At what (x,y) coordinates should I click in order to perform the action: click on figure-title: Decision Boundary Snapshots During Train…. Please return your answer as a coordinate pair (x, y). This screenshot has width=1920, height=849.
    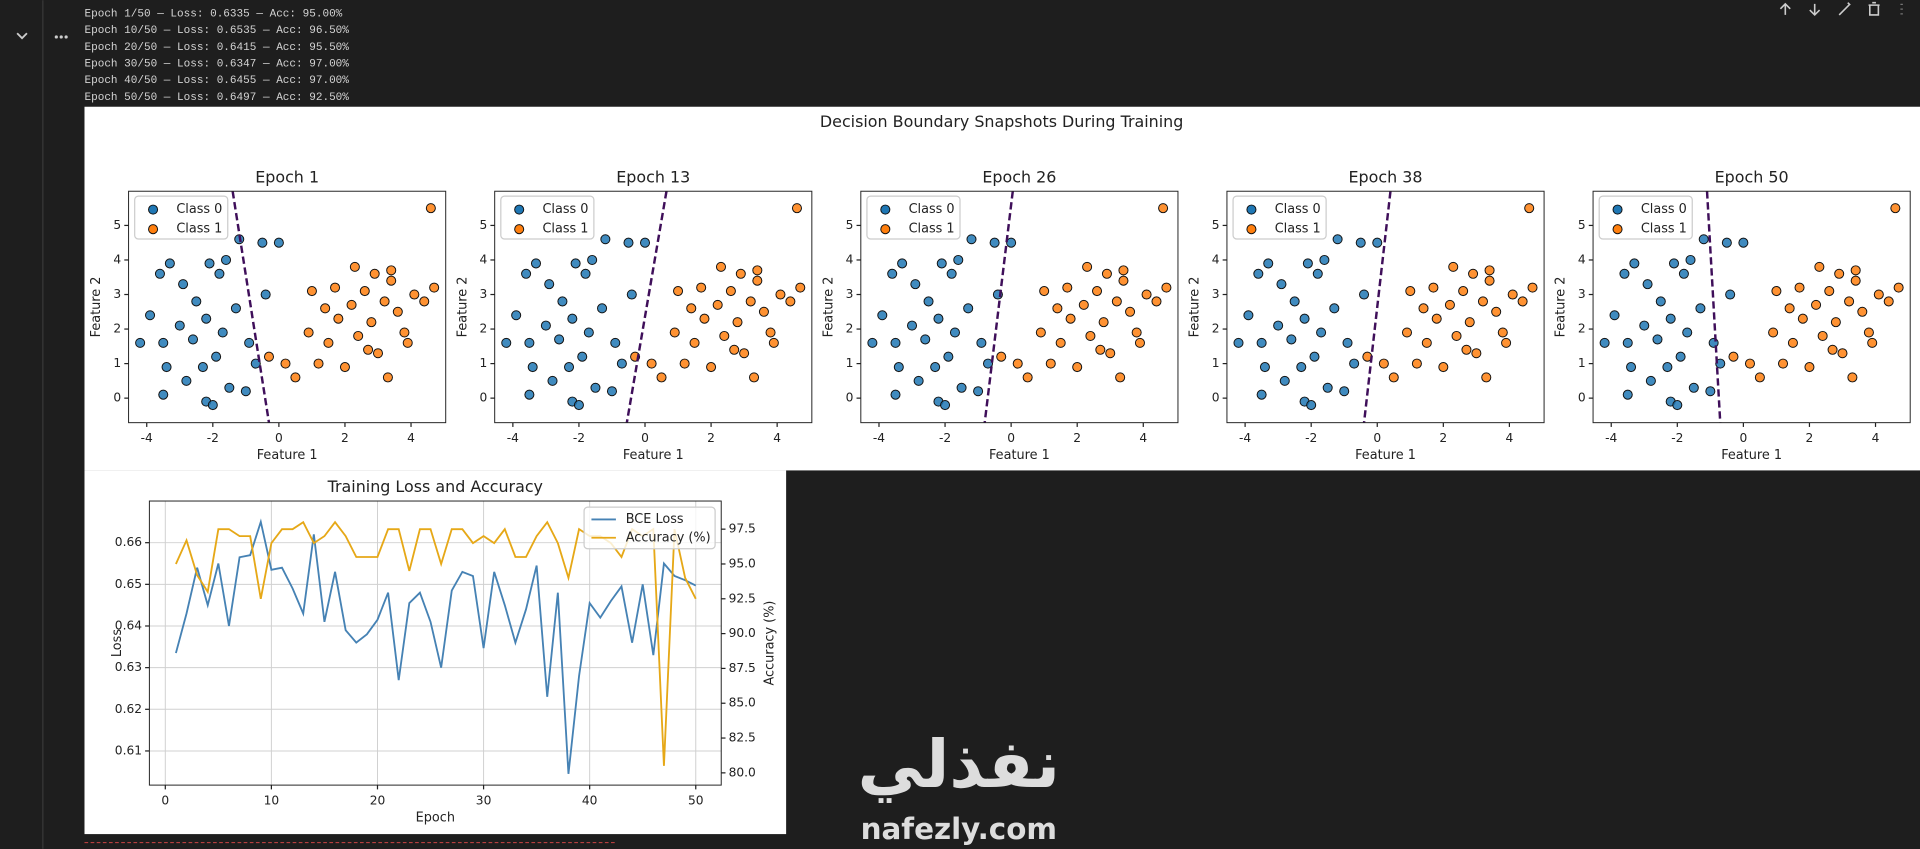
    Looking at the image, I should click on (1001, 121).